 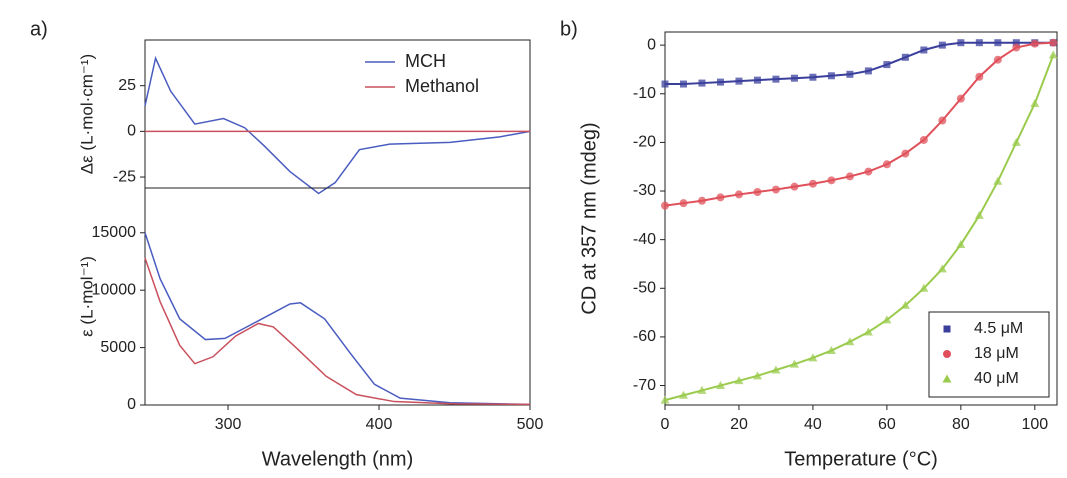 What do you see at coordinates (589, 218) in the screenshot?
I see `y-axis-label: CD at 357 nm (mdeg)` at bounding box center [589, 218].